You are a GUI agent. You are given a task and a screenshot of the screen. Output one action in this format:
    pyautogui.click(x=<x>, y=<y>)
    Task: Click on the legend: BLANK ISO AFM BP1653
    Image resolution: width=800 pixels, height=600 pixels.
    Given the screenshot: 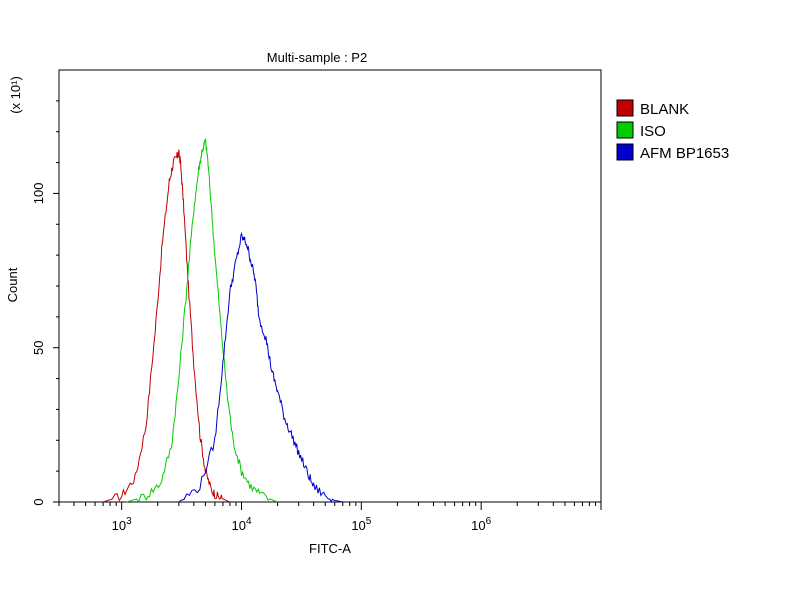 What is the action you would take?
    pyautogui.click(x=672, y=130)
    